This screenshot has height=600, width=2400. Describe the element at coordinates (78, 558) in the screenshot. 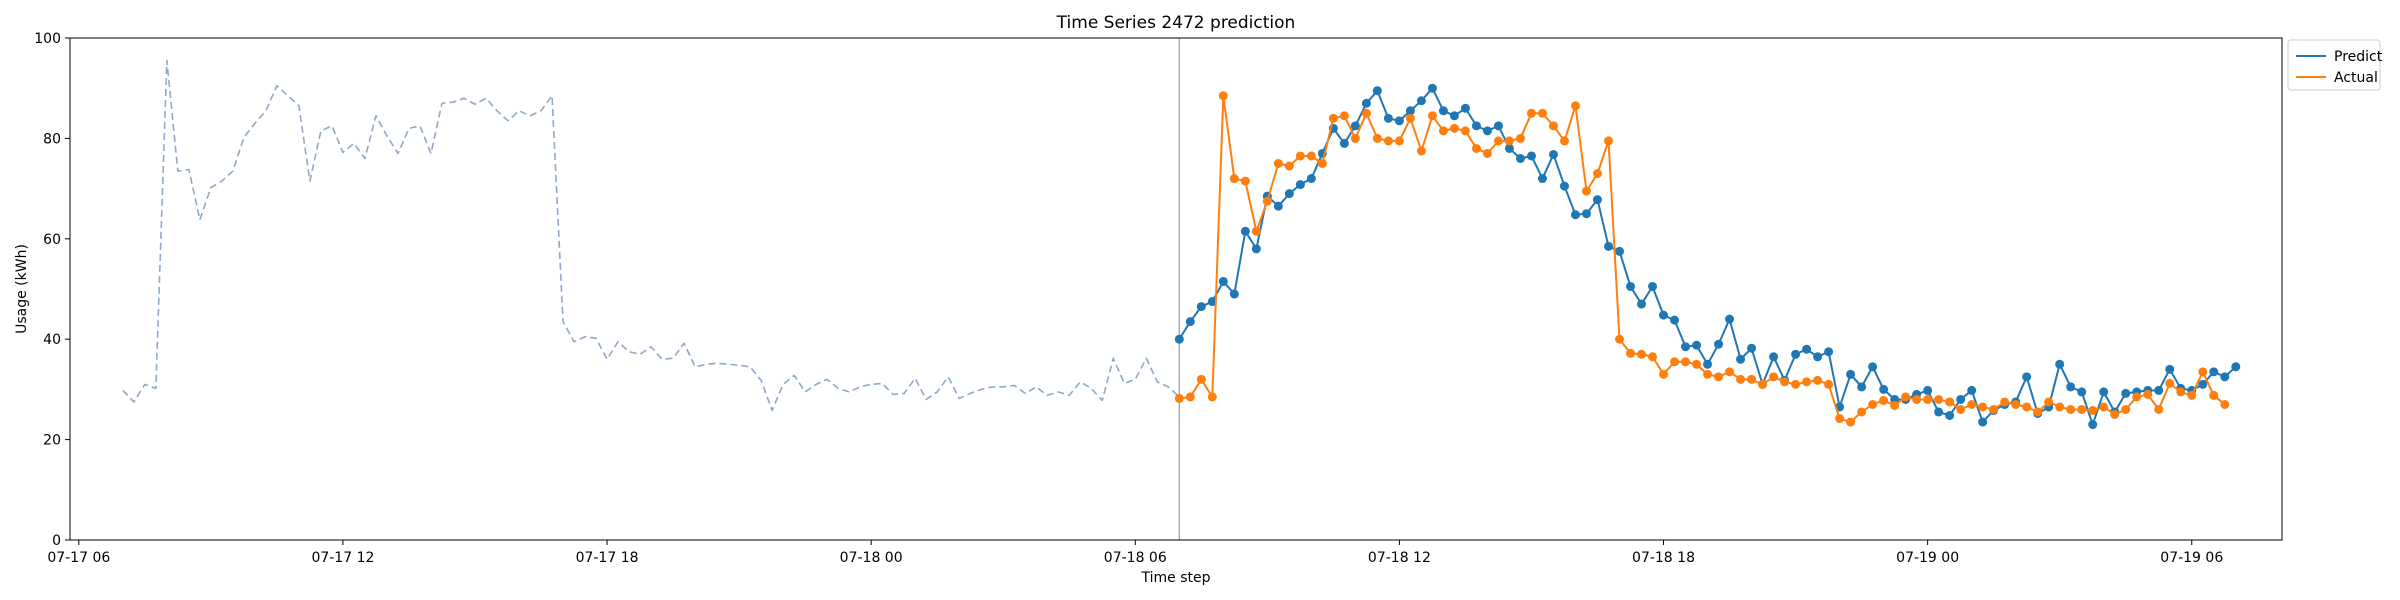

I see `x-tick-label: 07-17 06` at that location.